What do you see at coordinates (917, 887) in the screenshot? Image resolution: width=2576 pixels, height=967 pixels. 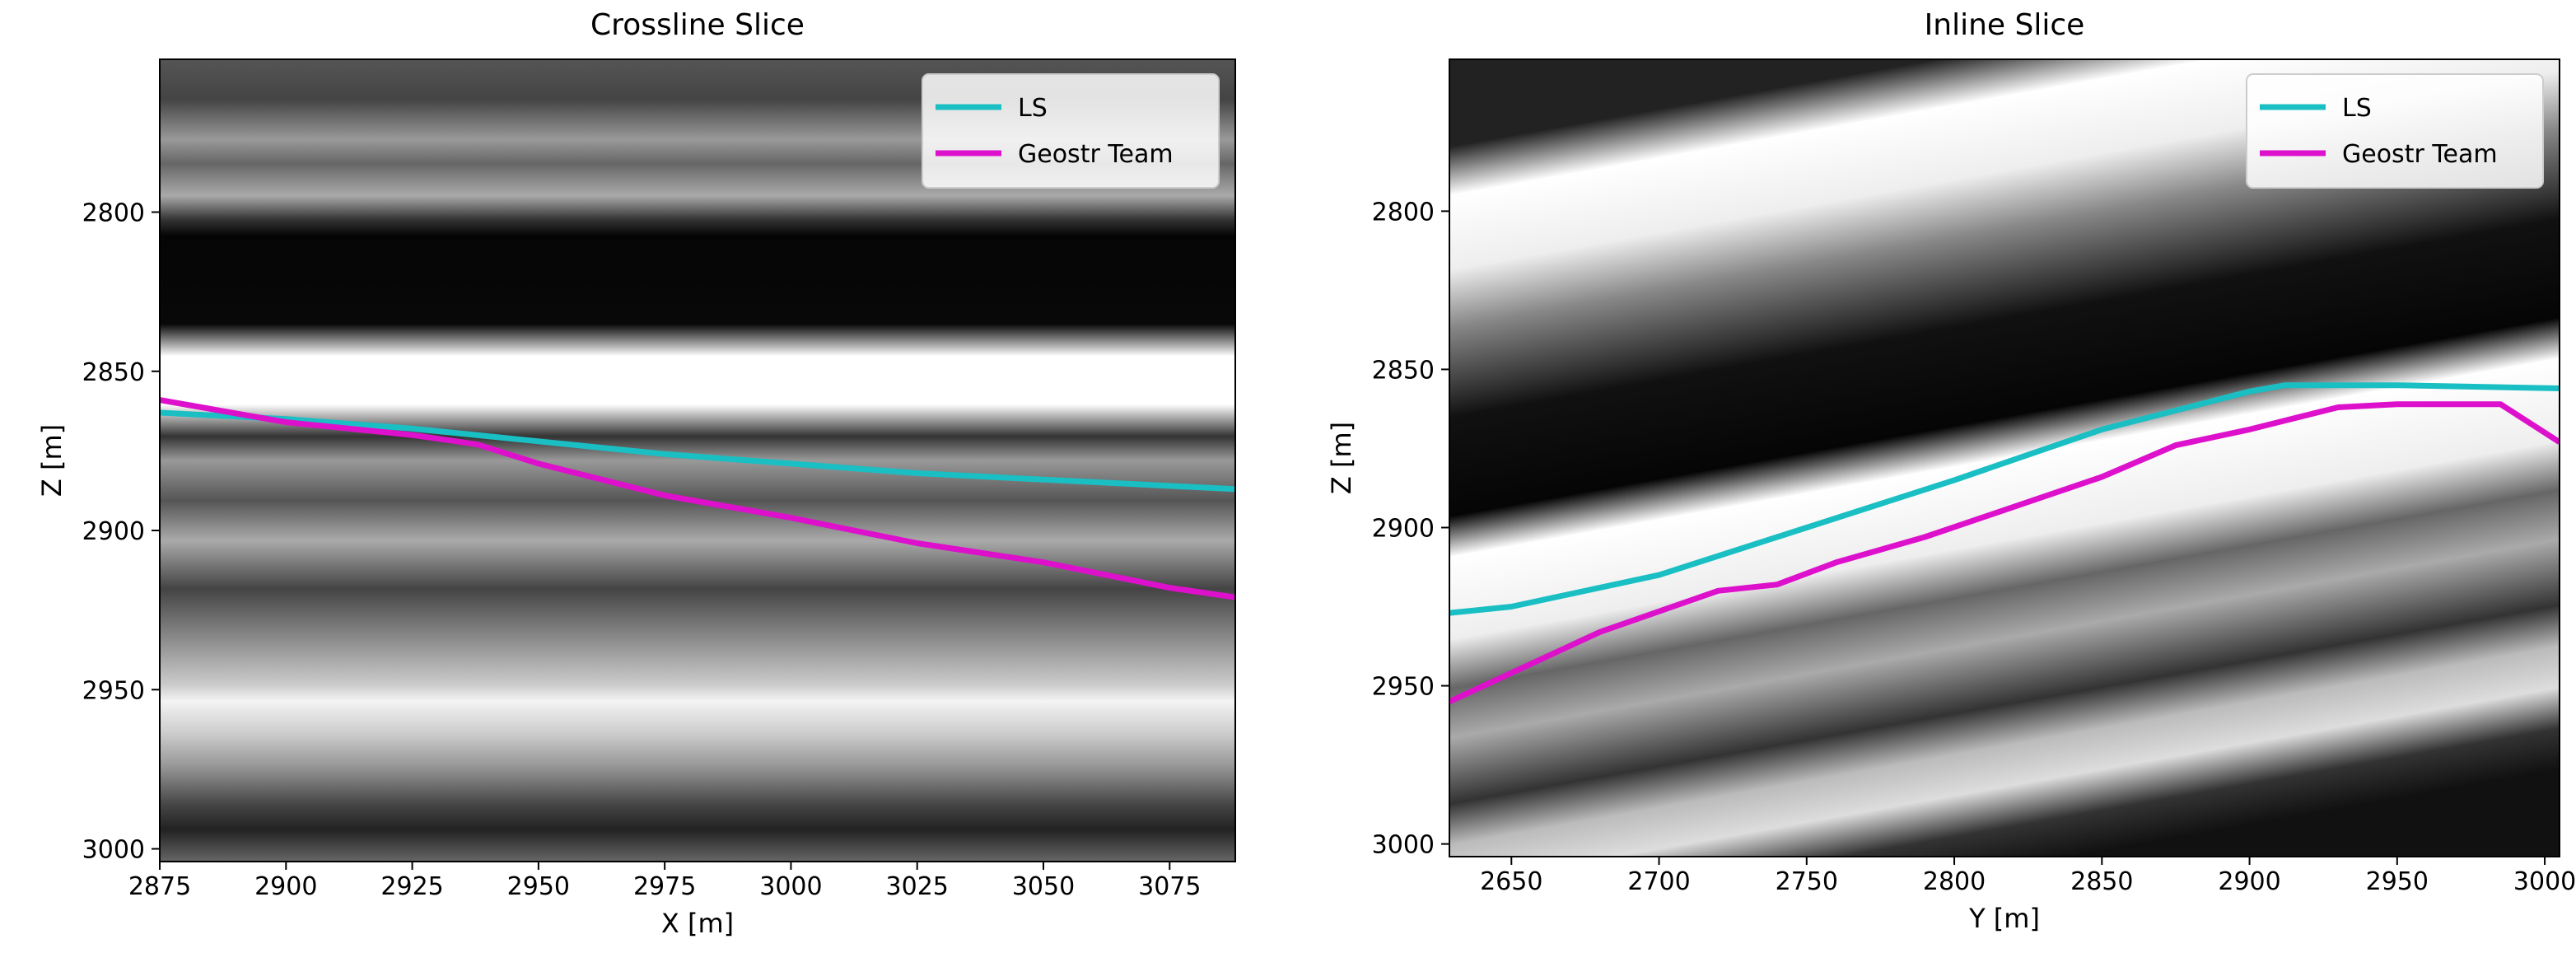 I see `x-tick-label: 3025` at bounding box center [917, 887].